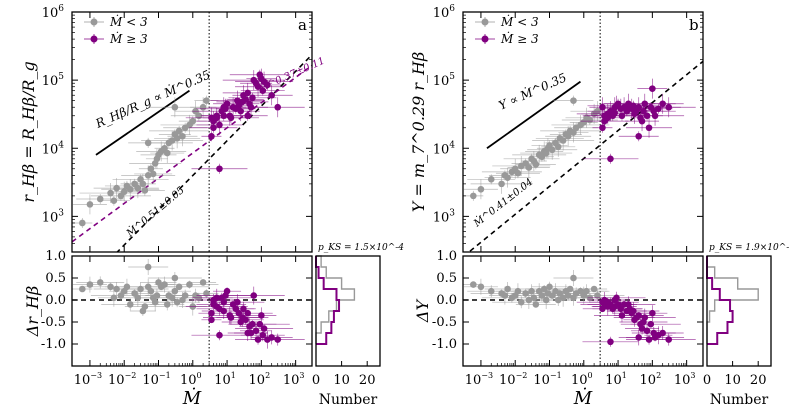 This screenshot has height=407, width=789. What do you see at coordinates (556, 375) in the screenshot?
I see `tick-exponent: −1` at bounding box center [556, 375].